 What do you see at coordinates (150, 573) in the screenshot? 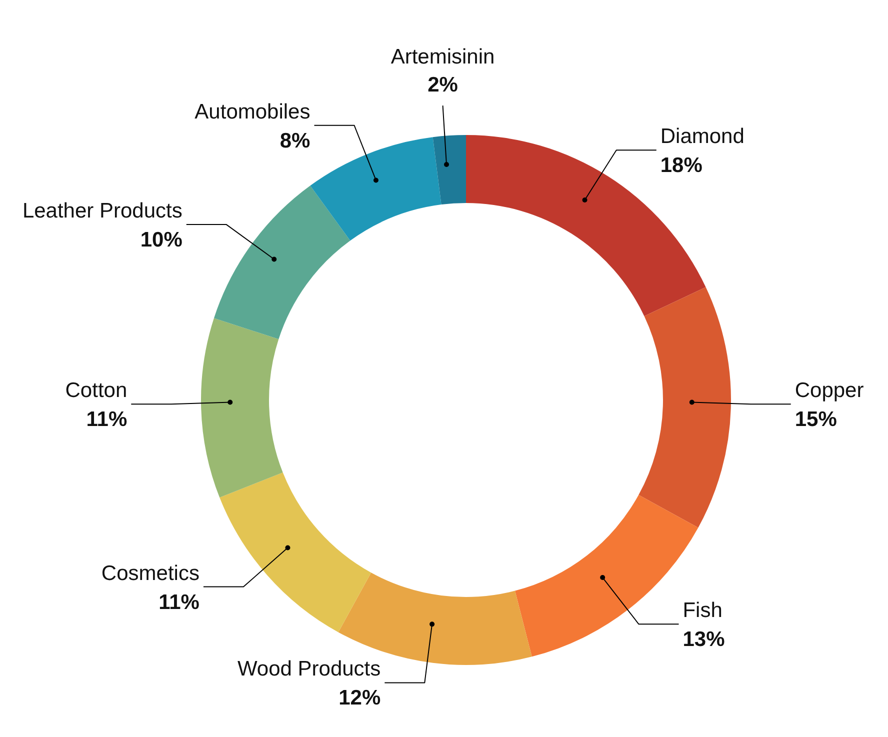
I see `slice-label: Cosmetics` at bounding box center [150, 573].